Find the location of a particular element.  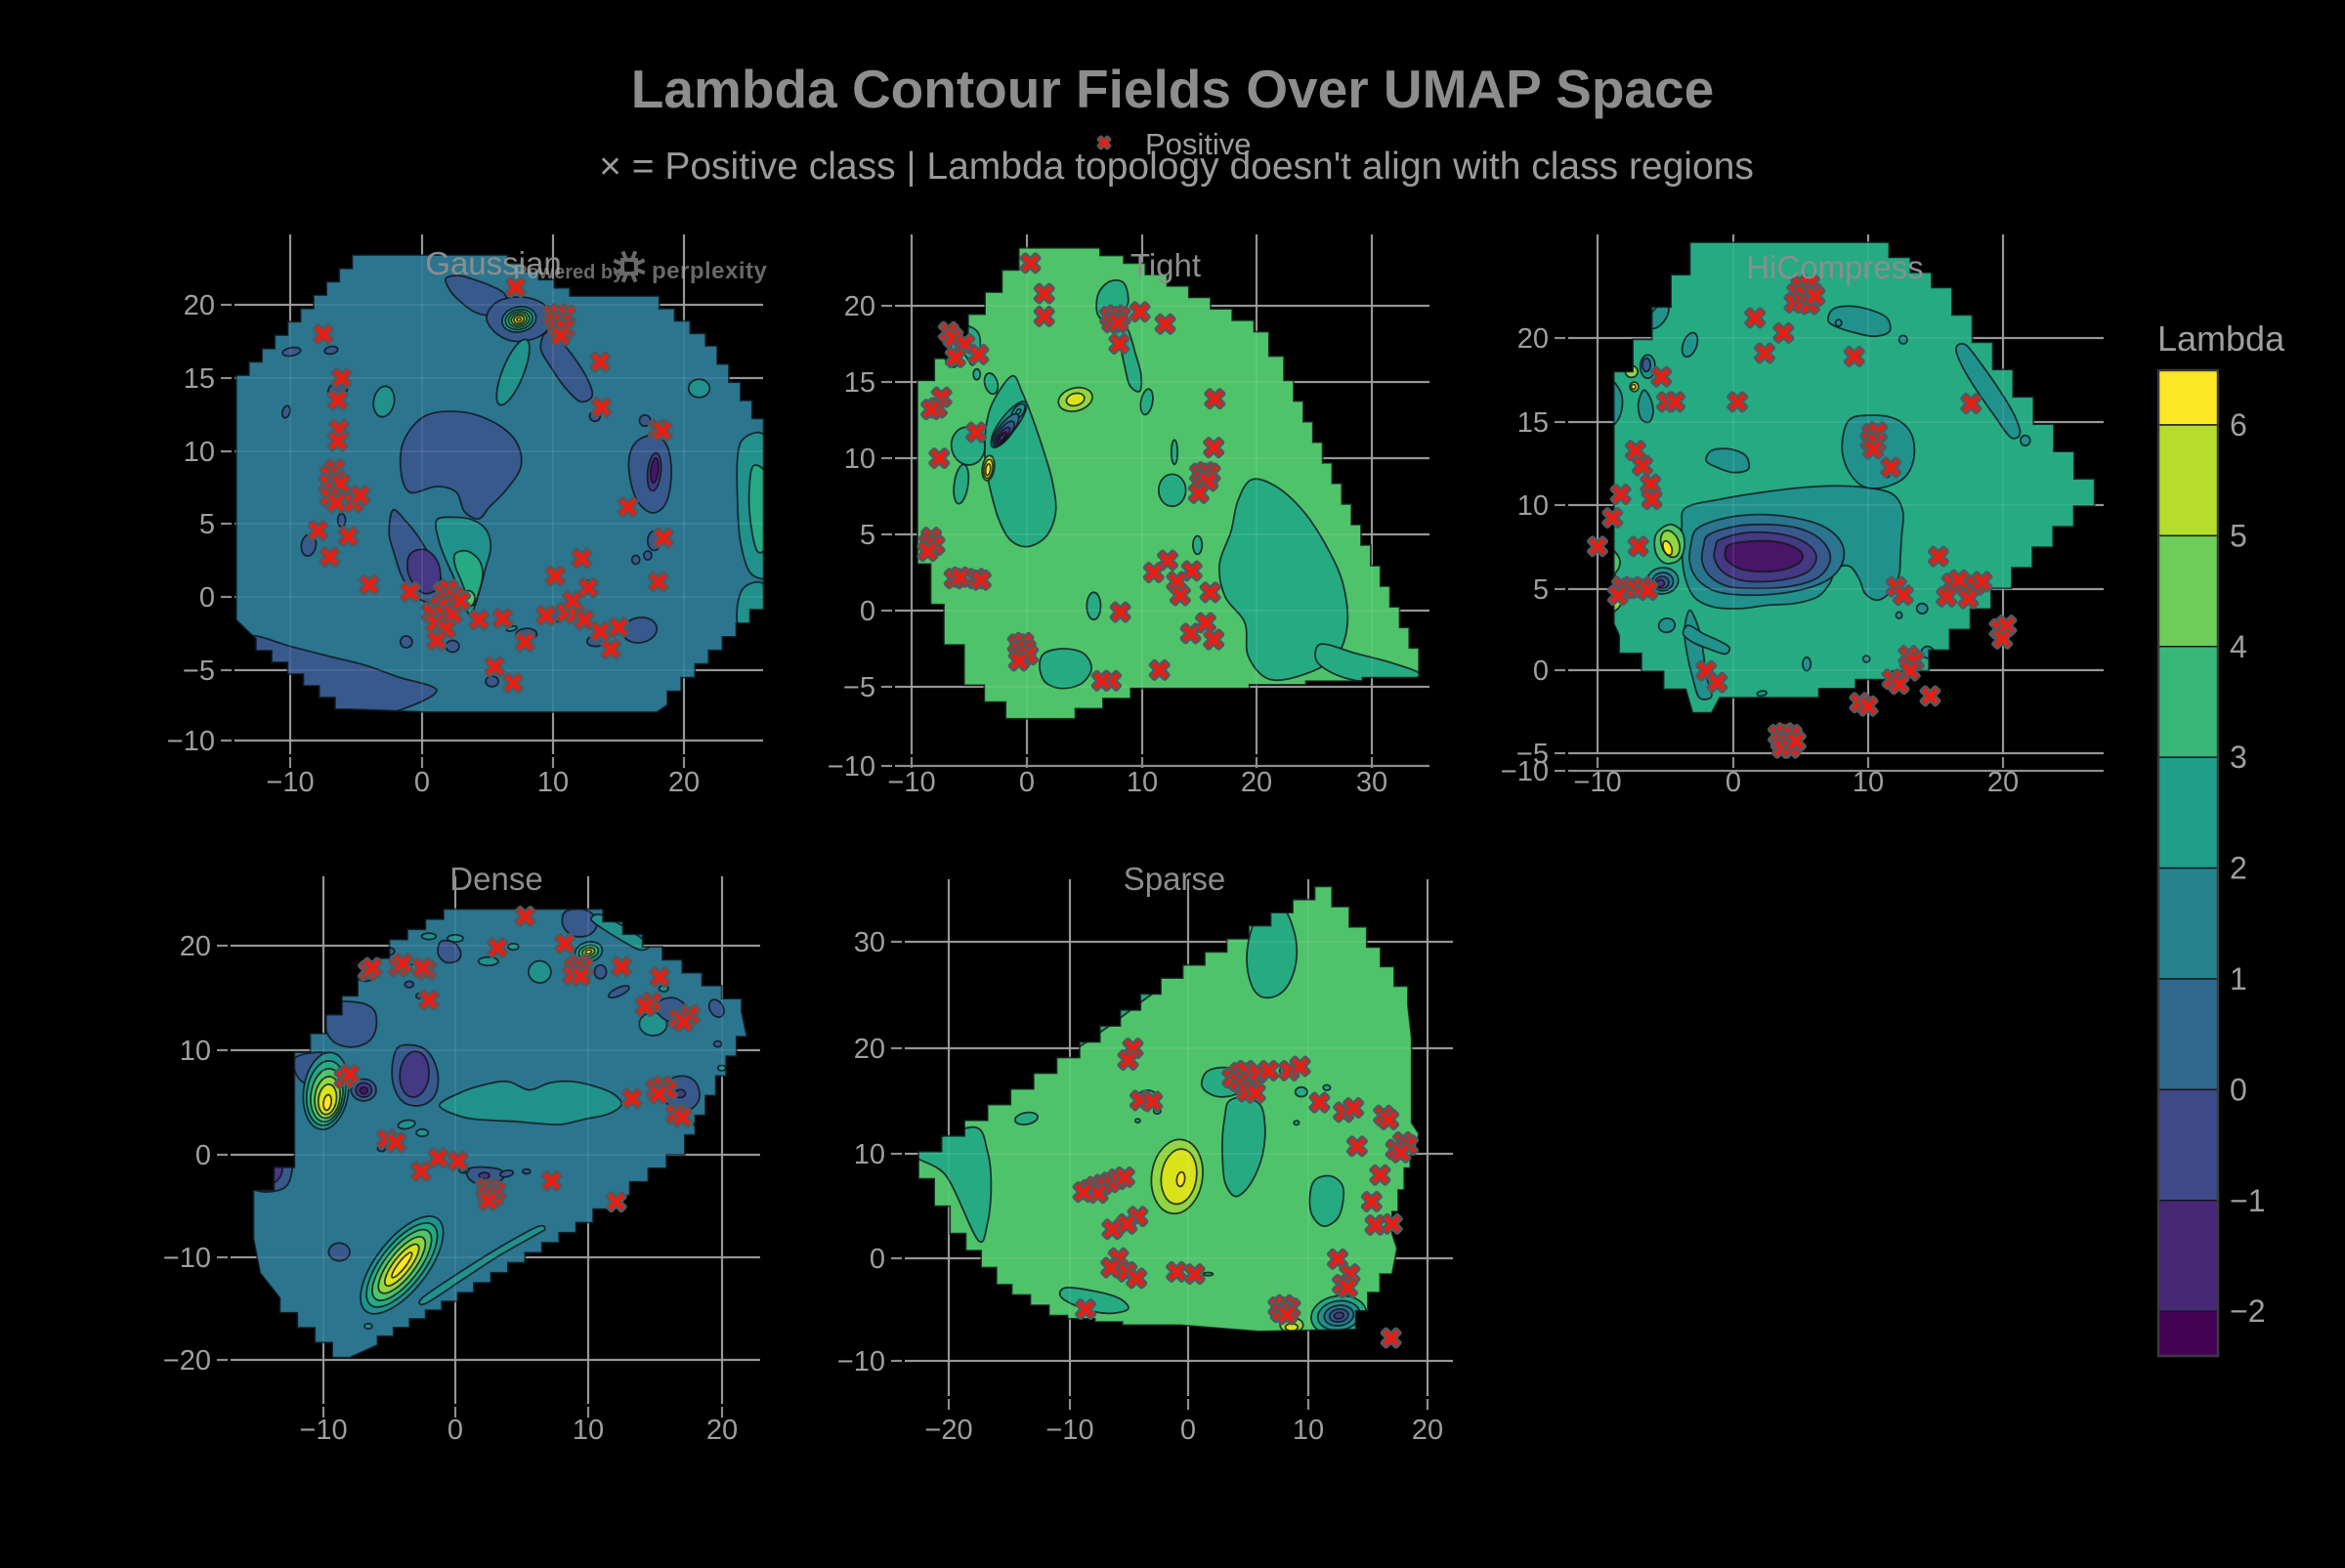

svg-text: Dense is located at coordinates (495, 879).